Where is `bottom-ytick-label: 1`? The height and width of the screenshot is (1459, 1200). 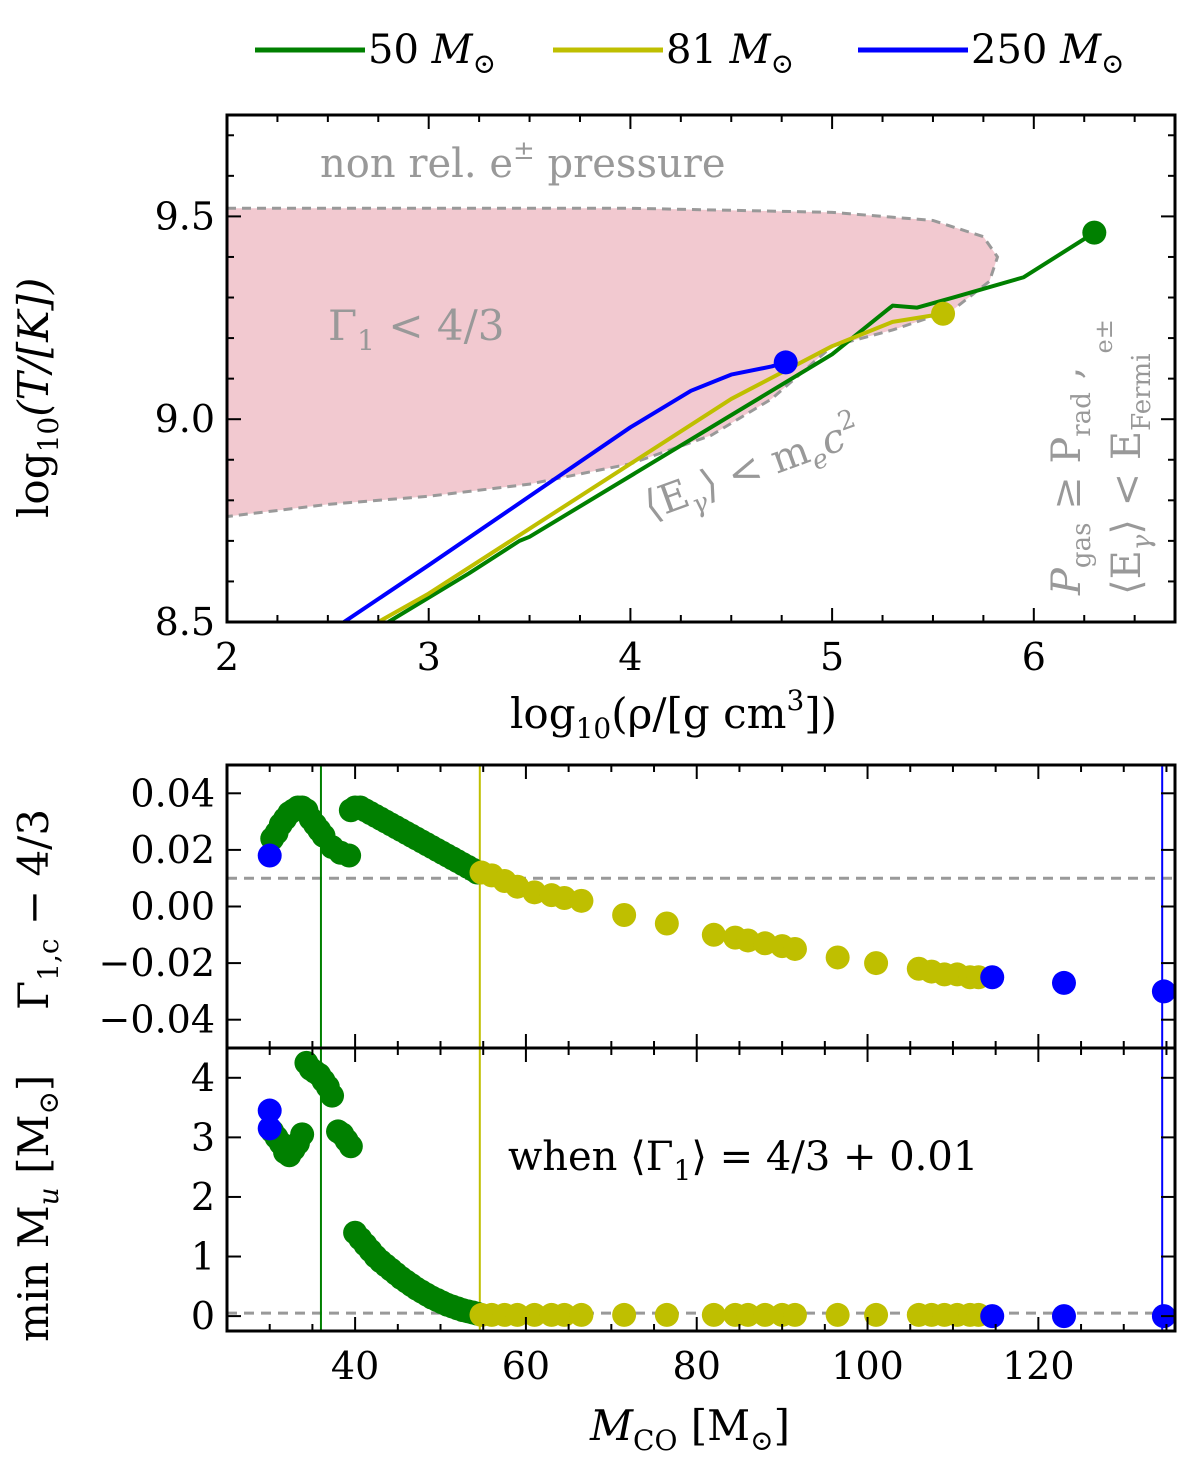 bottom-ytick-label: 1 is located at coordinates (203, 1257).